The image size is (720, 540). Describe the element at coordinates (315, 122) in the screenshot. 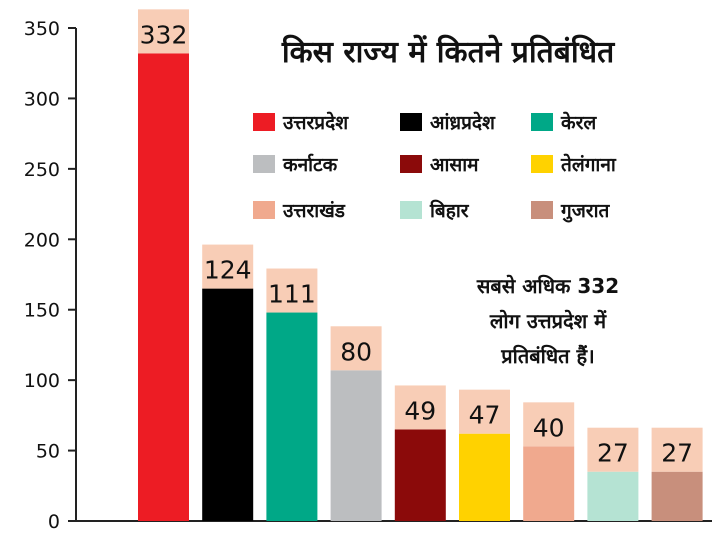

I see `legend-label: उत्तरप्रदेश` at that location.